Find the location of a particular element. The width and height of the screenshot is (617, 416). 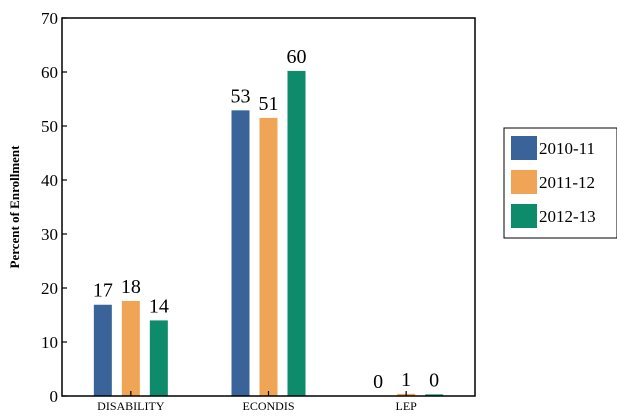

y-tick-label: 50 is located at coordinates (49, 126).